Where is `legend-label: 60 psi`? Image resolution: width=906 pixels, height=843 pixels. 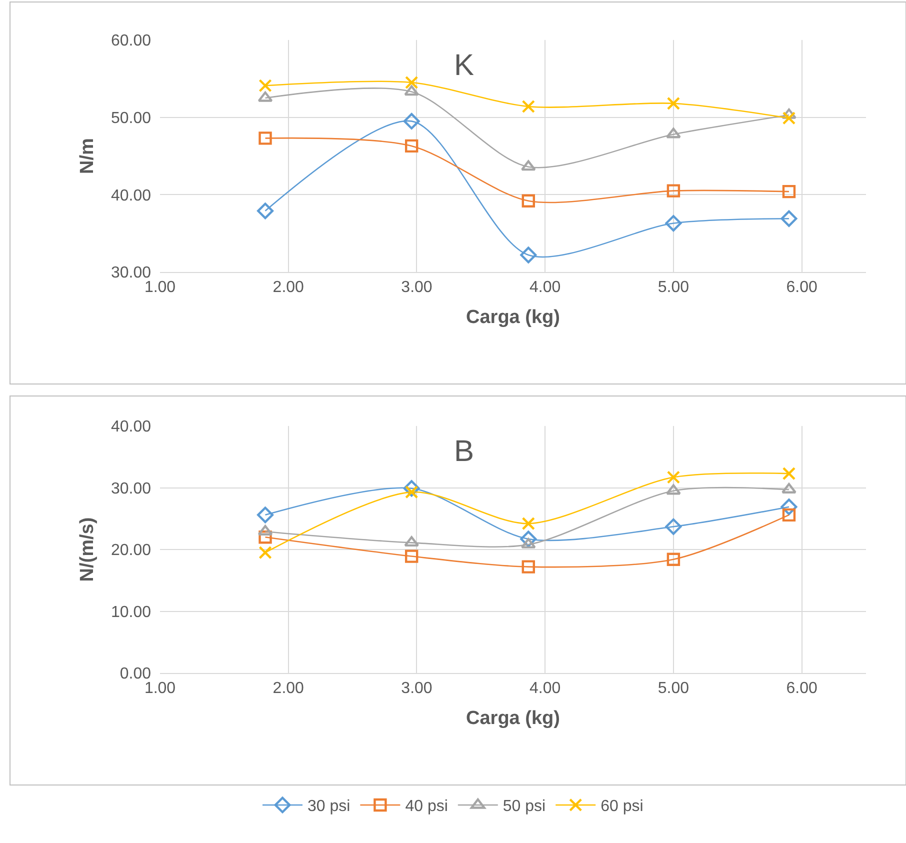 legend-label: 60 psi is located at coordinates (622, 807).